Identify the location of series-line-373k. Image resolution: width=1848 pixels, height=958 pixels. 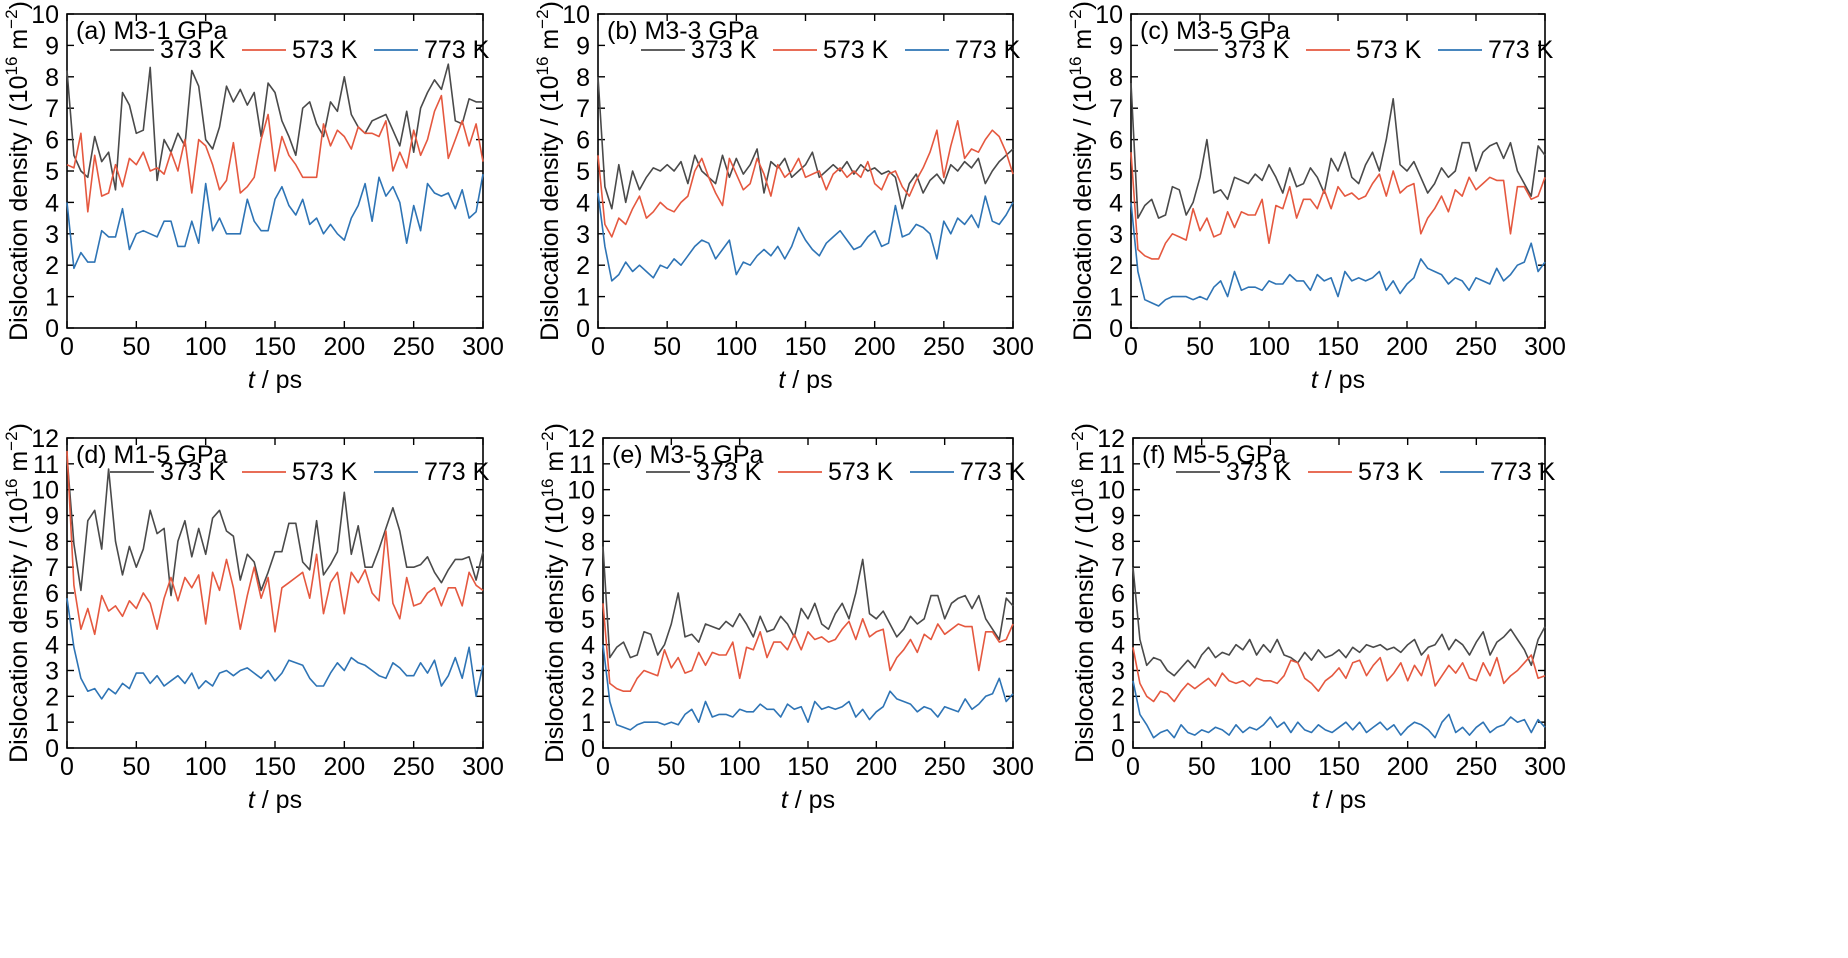
(1339, 622).